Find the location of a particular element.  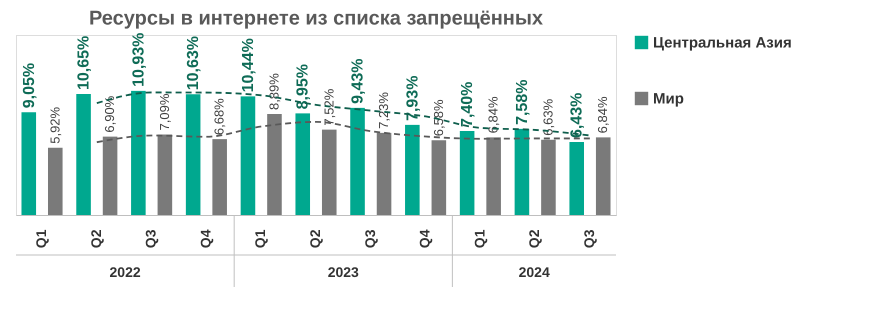

text: 2024 is located at coordinates (534, 272).